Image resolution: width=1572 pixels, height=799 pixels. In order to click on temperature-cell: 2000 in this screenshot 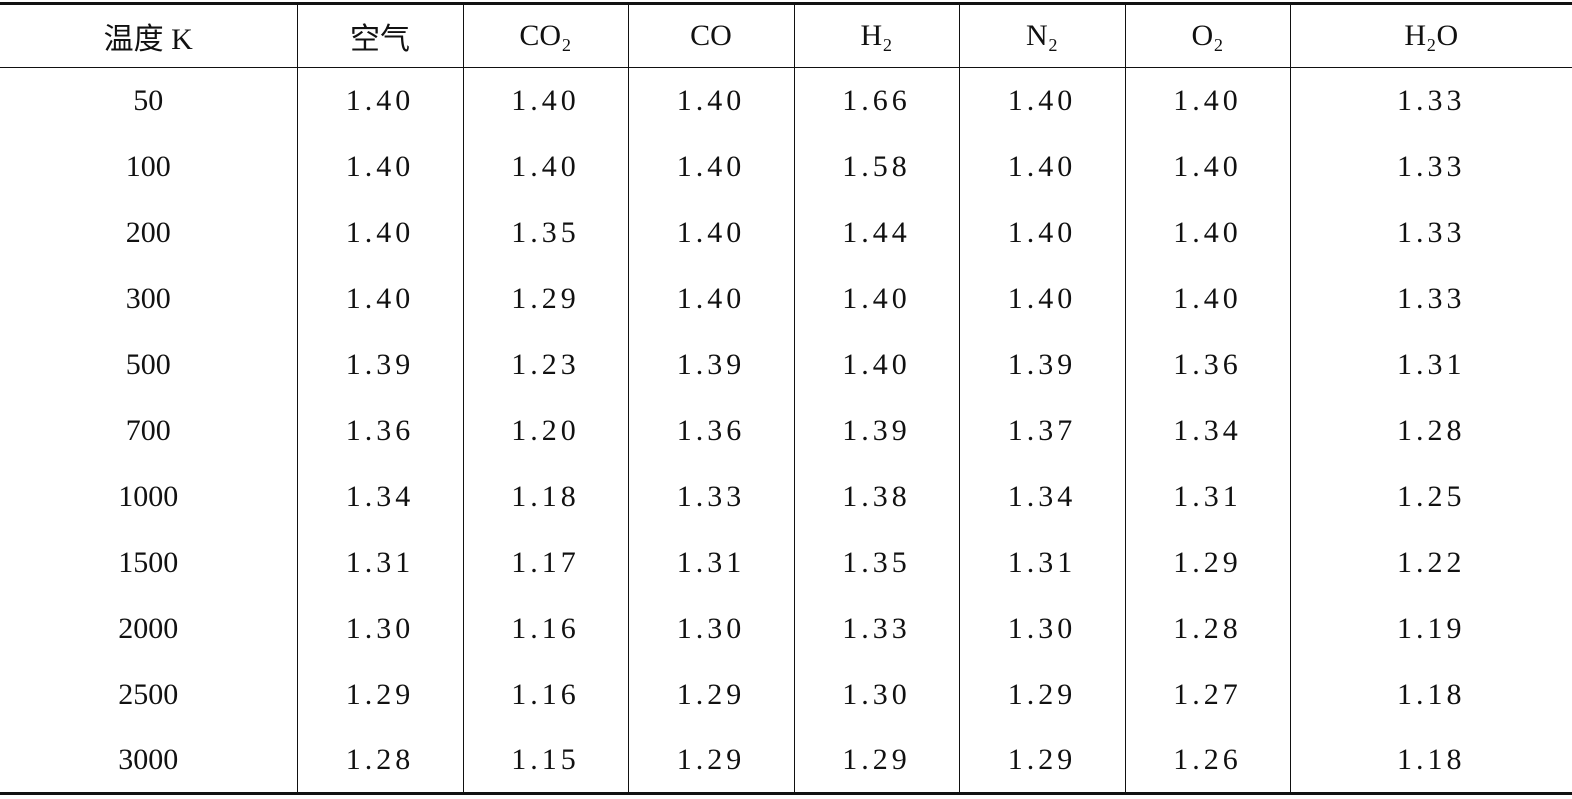, I will do `click(148, 628)`.